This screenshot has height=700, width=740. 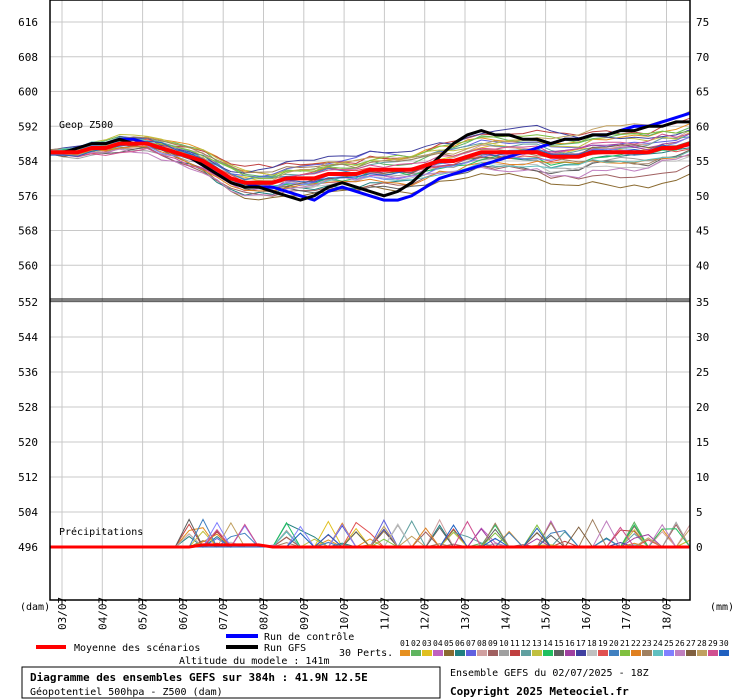 What do you see at coordinates (304, 613) in the screenshot?
I see `x-tick-label: 09/07` at bounding box center [304, 613].